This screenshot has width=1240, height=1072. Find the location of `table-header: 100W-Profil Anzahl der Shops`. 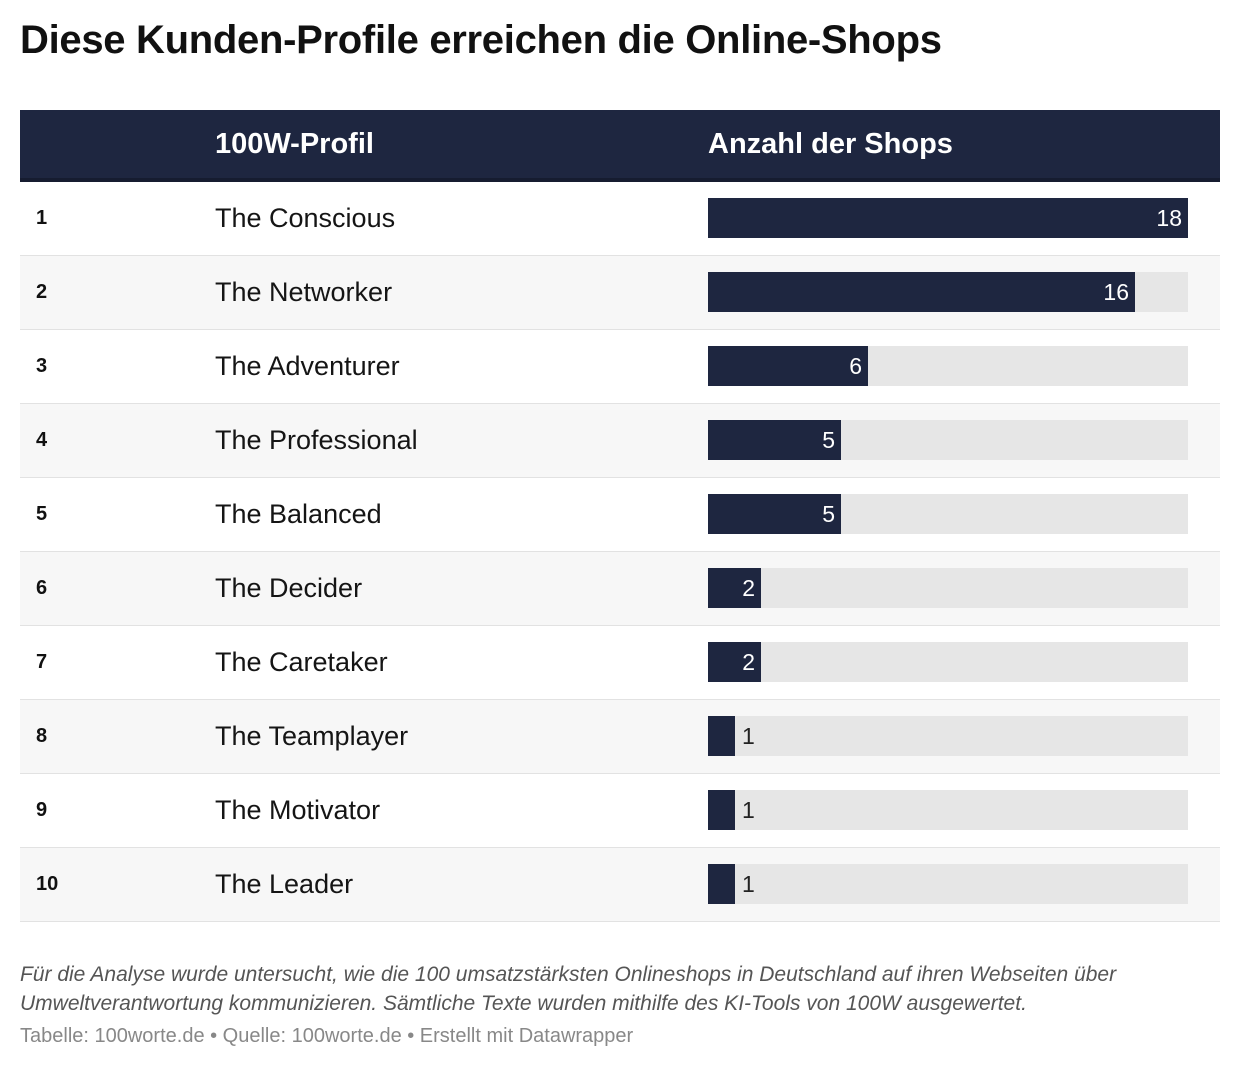

table-header: 100W-Profil Anzahl der Shops is located at coordinates (620, 146).